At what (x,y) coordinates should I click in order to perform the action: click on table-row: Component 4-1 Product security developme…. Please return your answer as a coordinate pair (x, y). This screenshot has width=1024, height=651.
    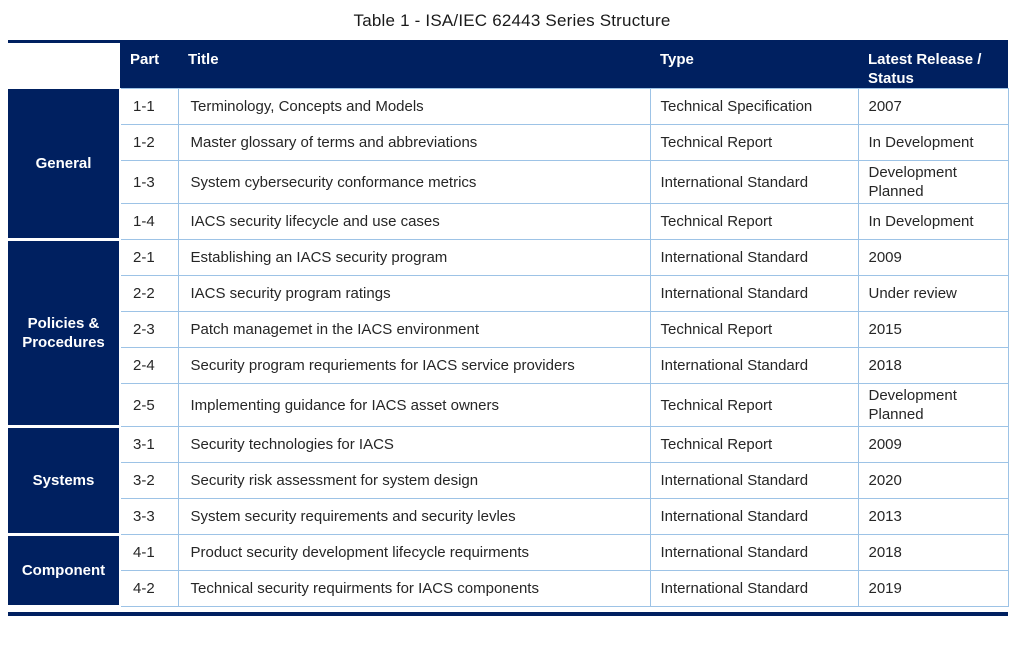
    Looking at the image, I should click on (508, 571).